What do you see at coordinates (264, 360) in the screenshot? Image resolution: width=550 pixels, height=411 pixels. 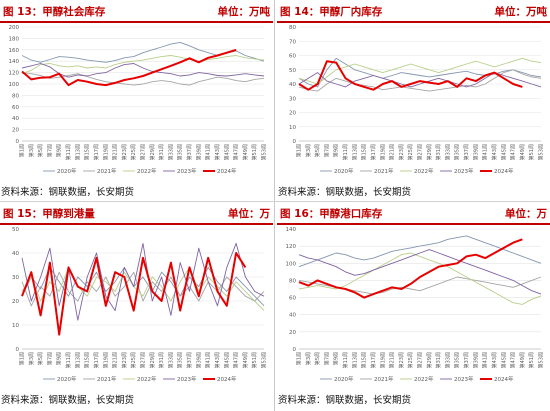 I see `x-tick-label: 第53周` at bounding box center [264, 360].